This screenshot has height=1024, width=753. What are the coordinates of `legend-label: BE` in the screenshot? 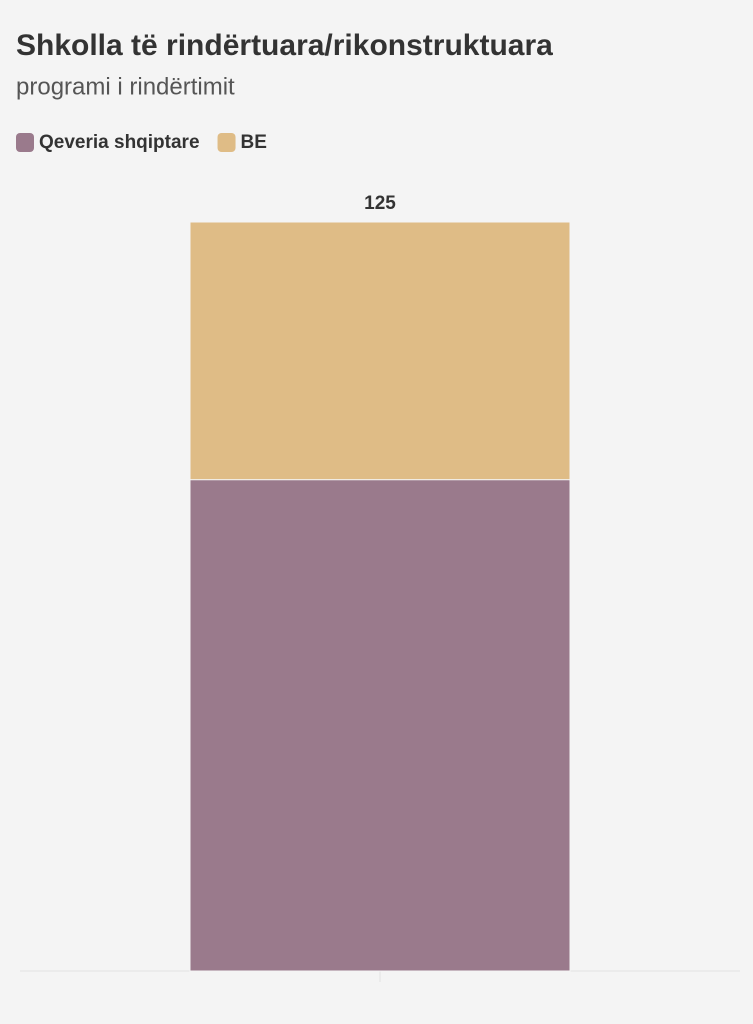 It's located at (254, 142).